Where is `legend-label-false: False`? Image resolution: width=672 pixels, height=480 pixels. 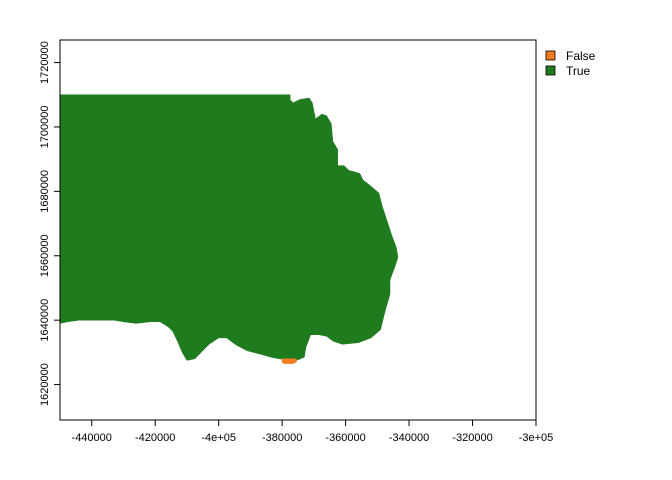 legend-label-false: False is located at coordinates (581, 56).